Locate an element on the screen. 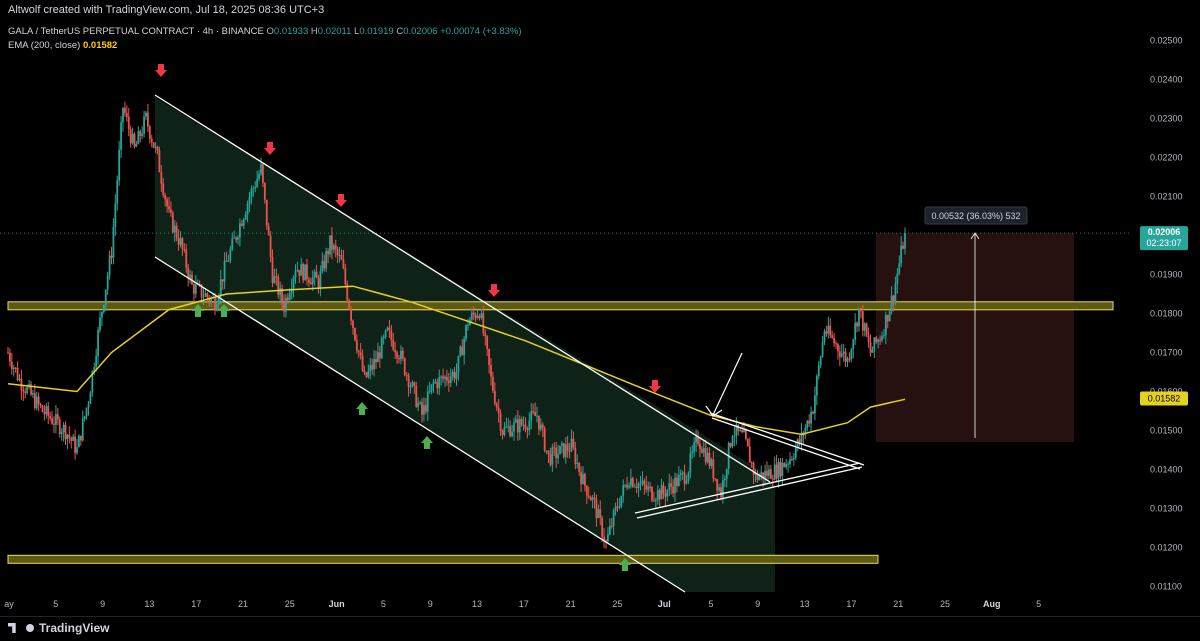 The image size is (1200, 641). measure-label: 0.00532 (36.03%) 532 is located at coordinates (976, 215).